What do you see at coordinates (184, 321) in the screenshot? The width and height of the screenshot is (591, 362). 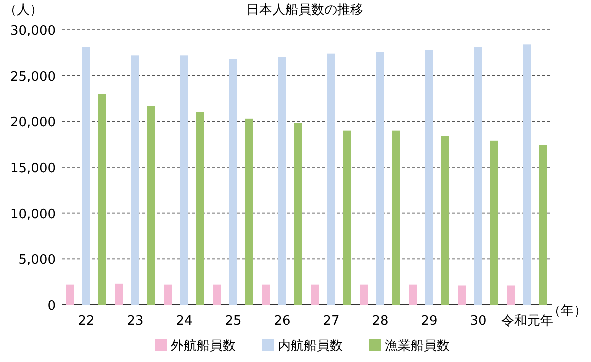 I see `x-tick-label: 24` at bounding box center [184, 321].